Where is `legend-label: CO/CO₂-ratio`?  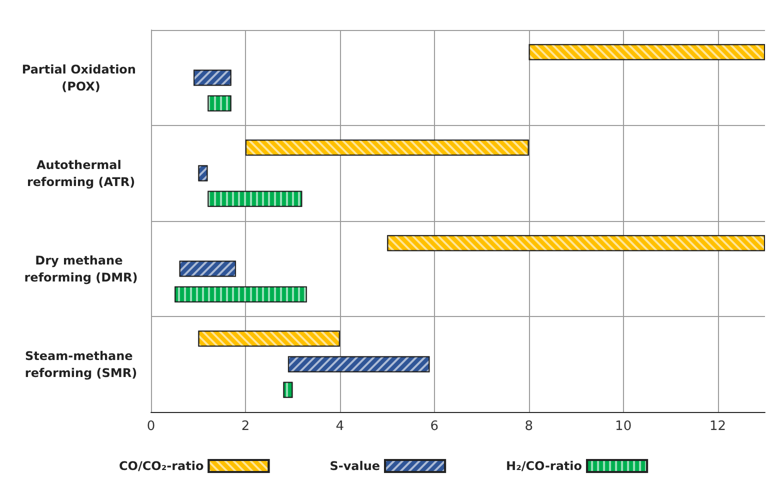 legend-label: CO/CO₂-ratio is located at coordinates (161, 466).